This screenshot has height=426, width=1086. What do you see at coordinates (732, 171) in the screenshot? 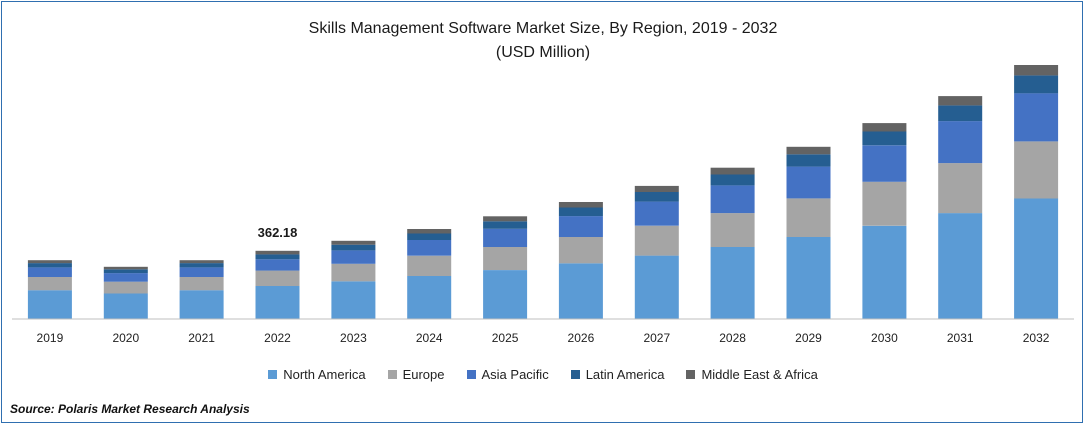
I see `bar-2028-middle-east-africa` at bounding box center [732, 171].